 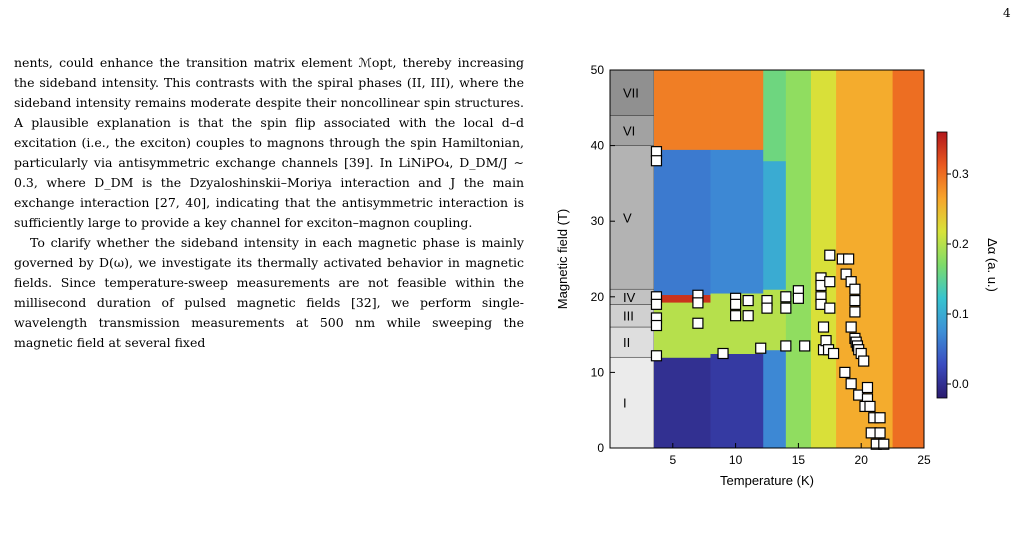 I want to click on colorbar-tick-label: 0.0, so click(x=960, y=384).